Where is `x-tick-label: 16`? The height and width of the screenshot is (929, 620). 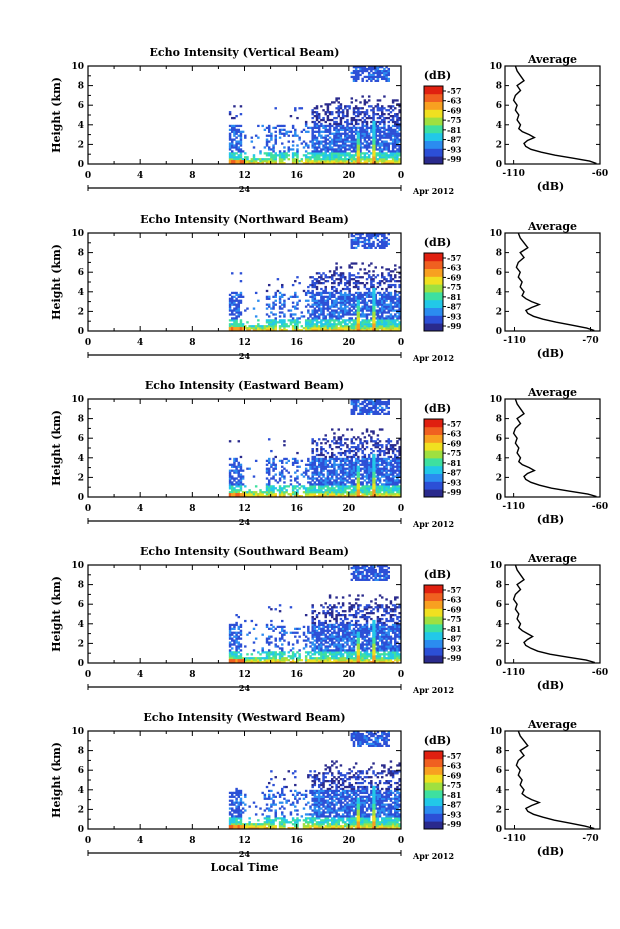 x-tick-label: 16 is located at coordinates (296, 509).